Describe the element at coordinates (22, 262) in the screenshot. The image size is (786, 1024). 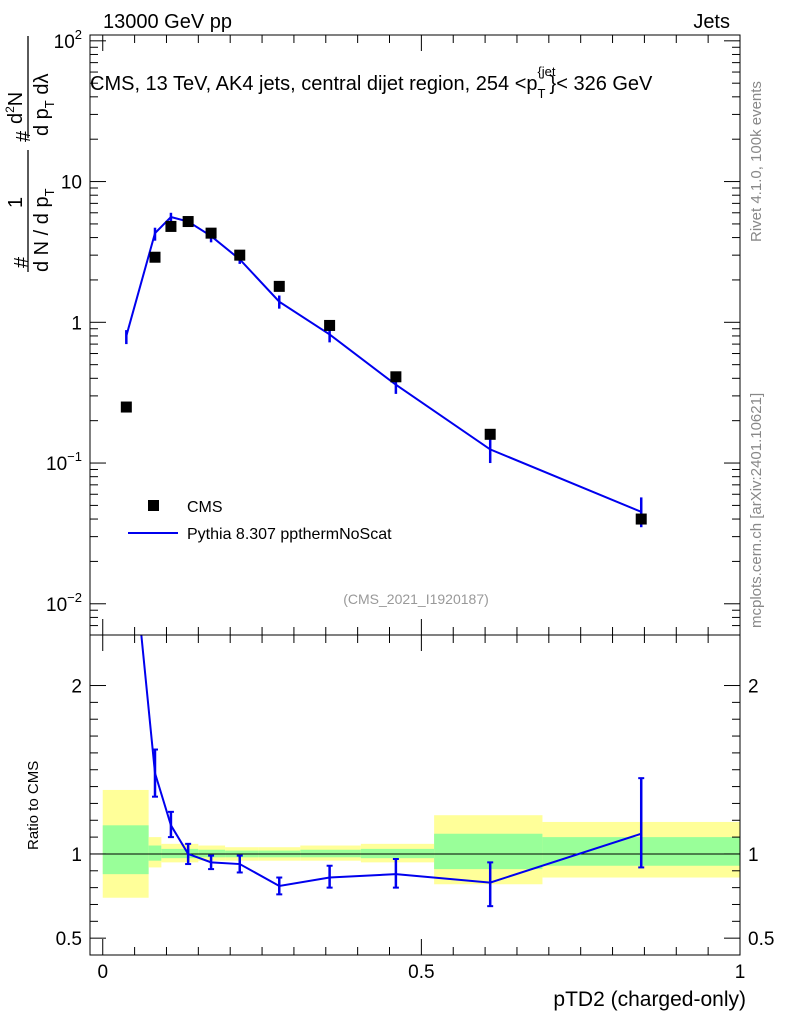
I see `ylabel-hash-left: #` at that location.